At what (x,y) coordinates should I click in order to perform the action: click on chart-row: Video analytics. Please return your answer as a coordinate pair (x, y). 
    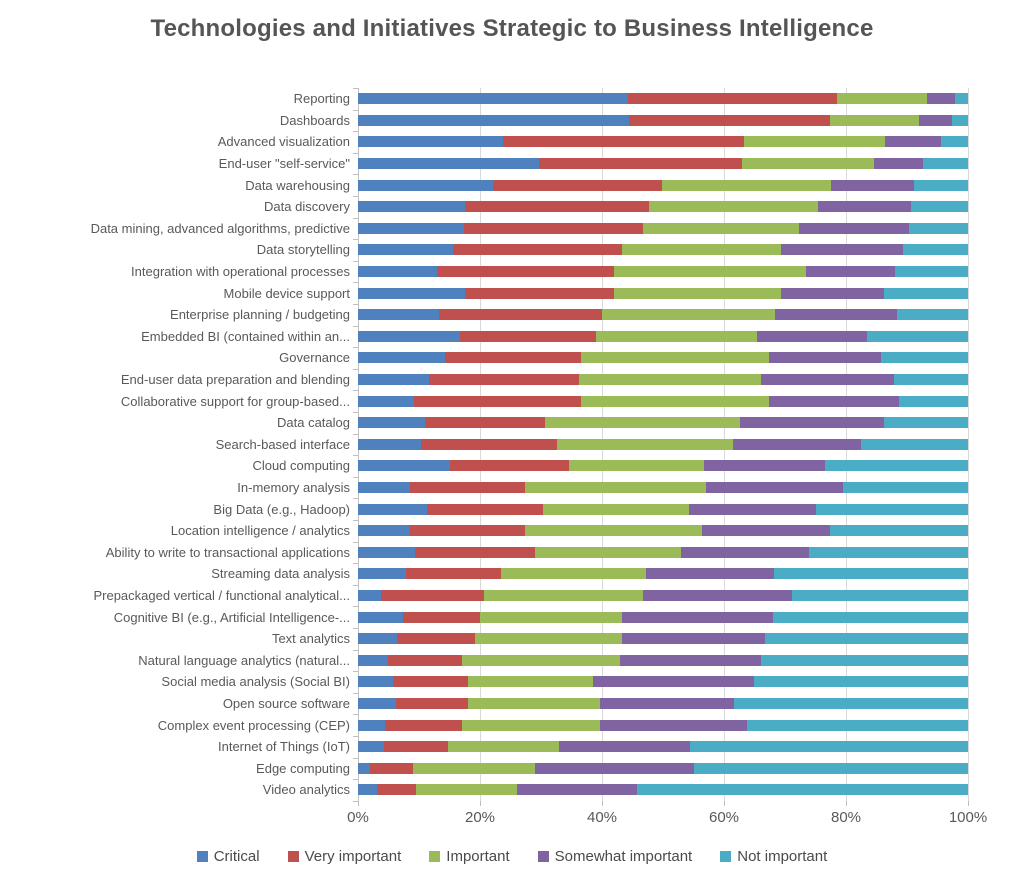
    Looking at the image, I should click on (512, 790).